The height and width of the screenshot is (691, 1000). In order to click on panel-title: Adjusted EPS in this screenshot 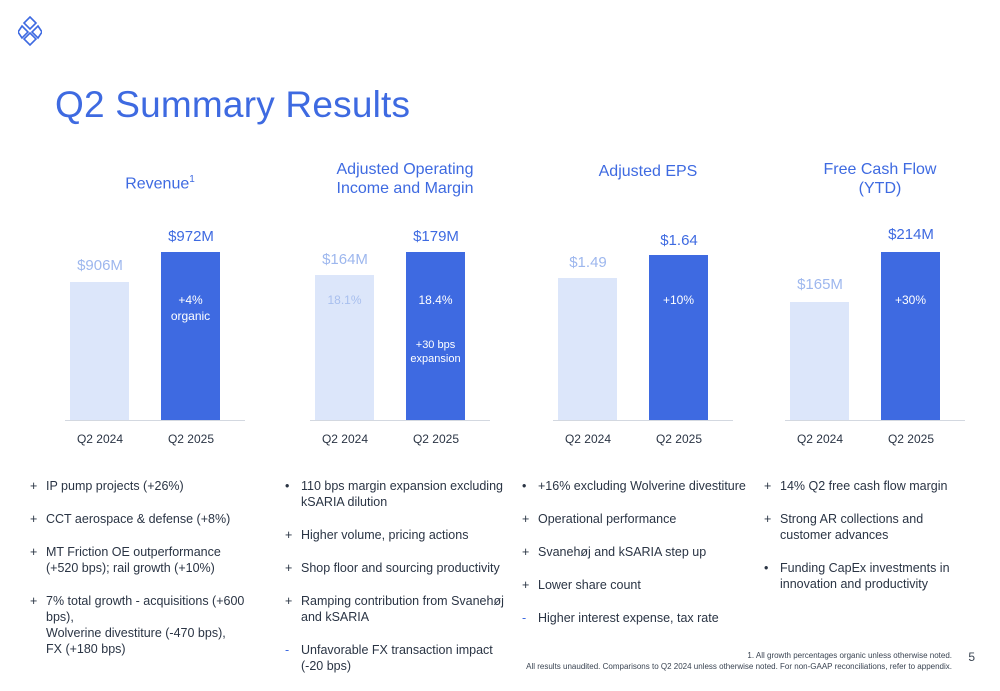, I will do `click(648, 171)`.